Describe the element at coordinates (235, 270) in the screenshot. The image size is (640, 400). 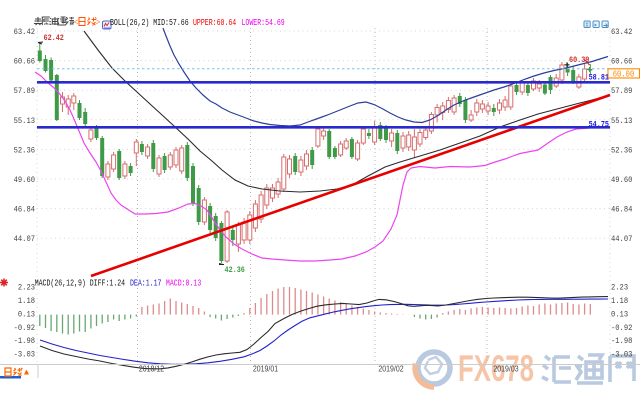
I see `svg-text: 42.36` at that location.